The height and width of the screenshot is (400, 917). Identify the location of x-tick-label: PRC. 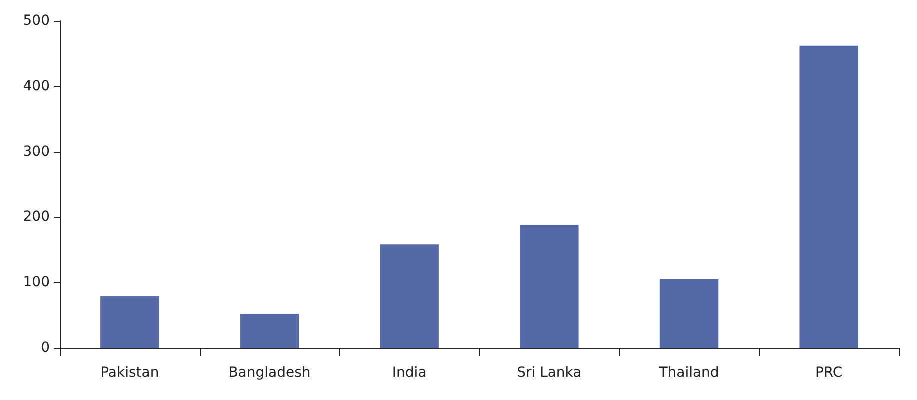
(829, 373).